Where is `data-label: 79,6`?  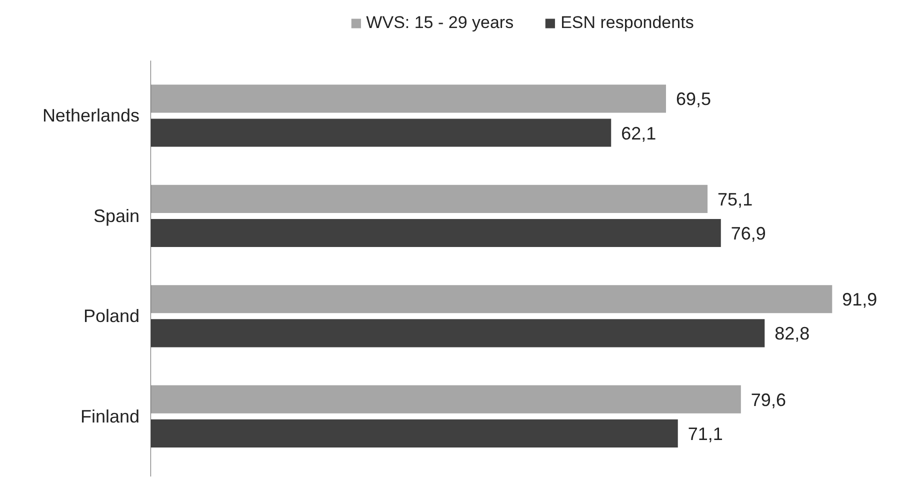
data-label: 79,6 is located at coordinates (768, 400).